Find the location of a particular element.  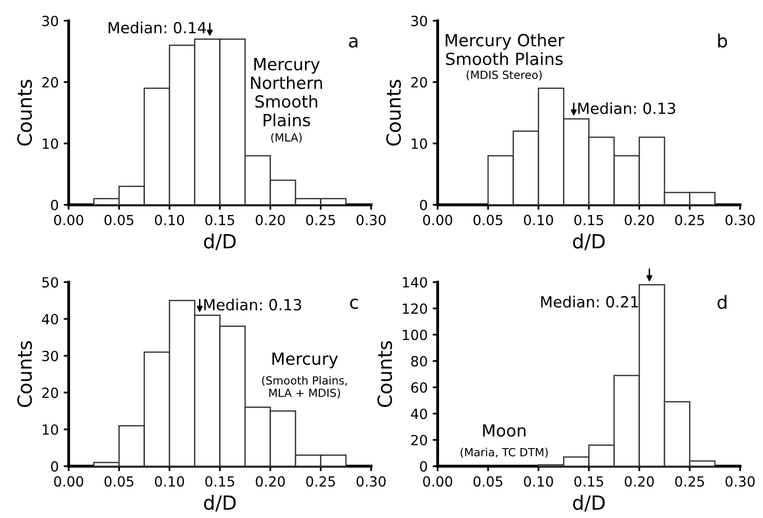

annotation: b is located at coordinates (723, 41).